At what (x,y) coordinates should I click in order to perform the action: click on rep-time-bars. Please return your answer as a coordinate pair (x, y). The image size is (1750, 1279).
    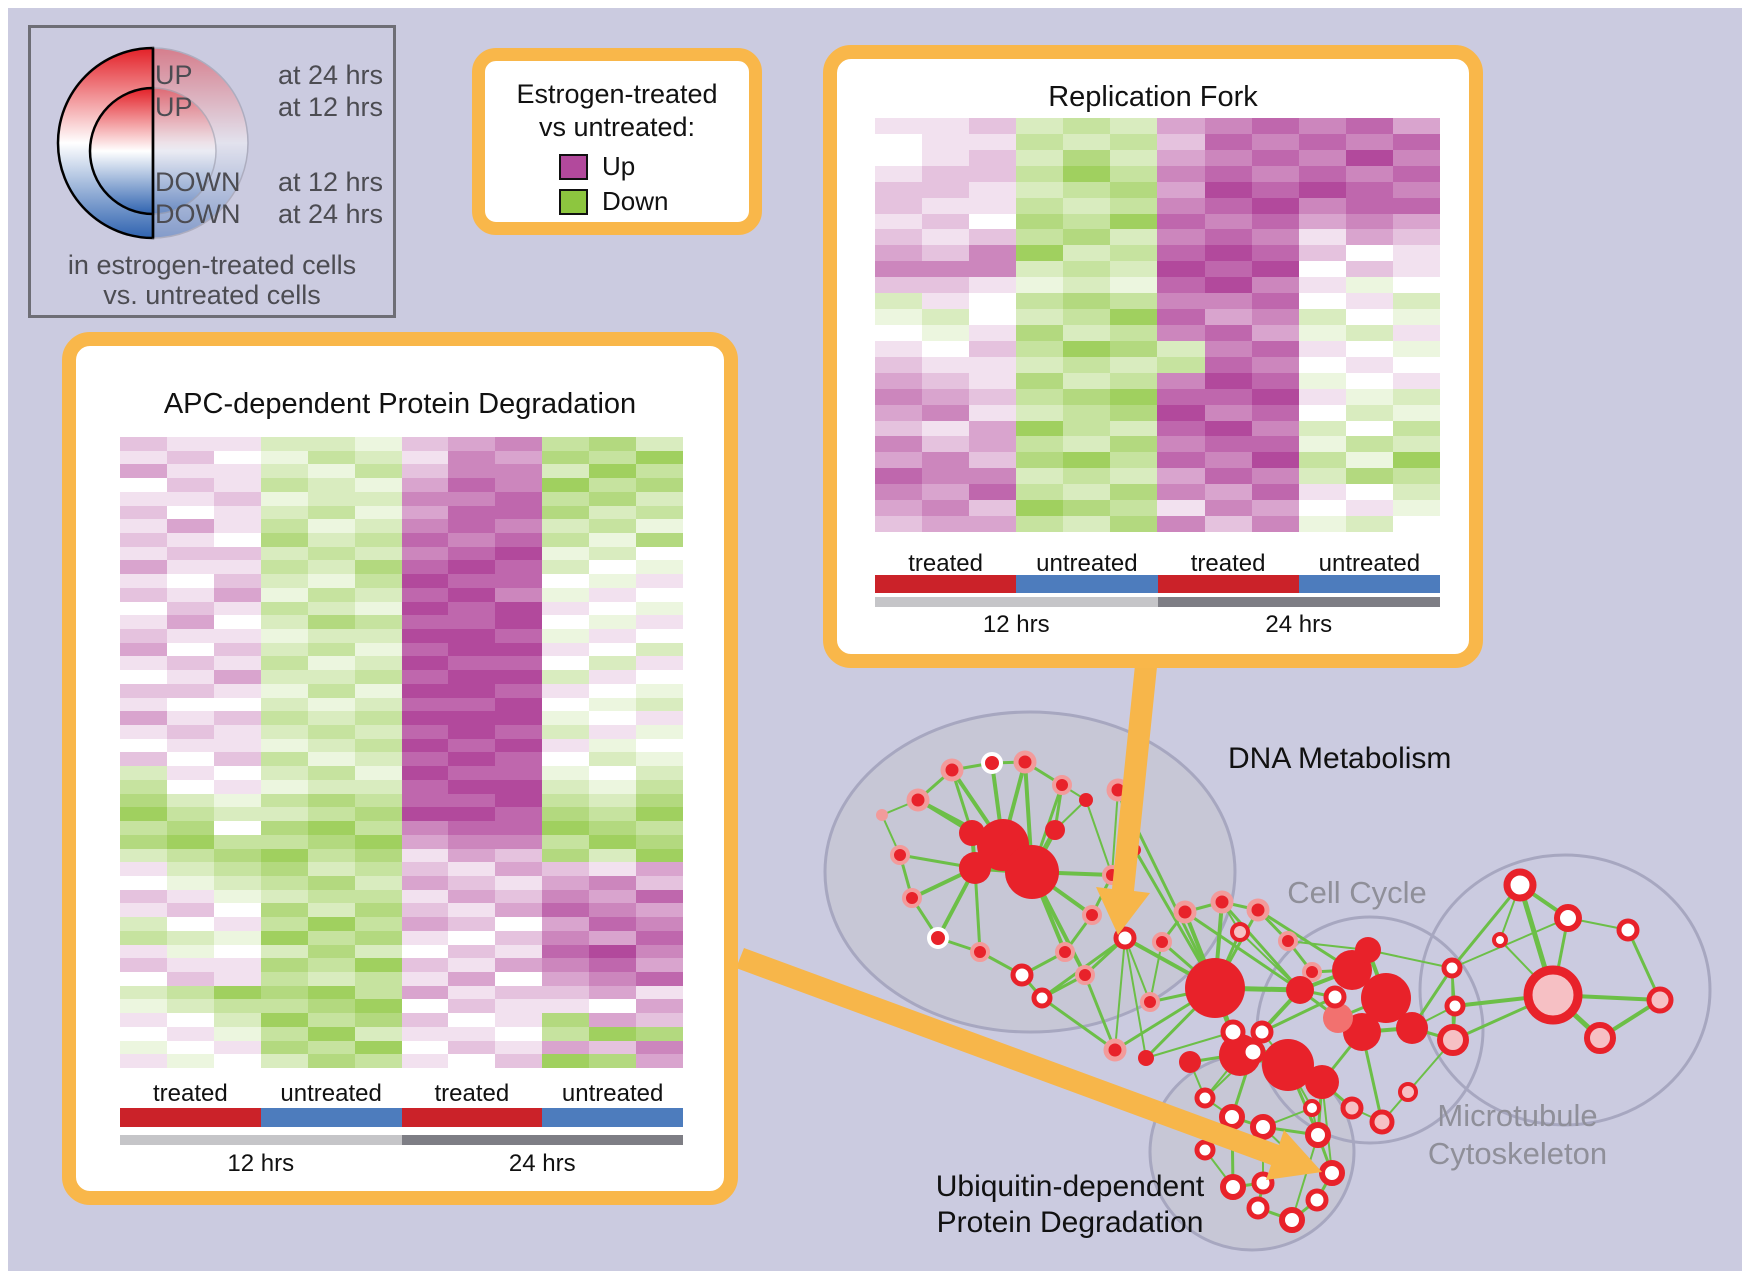
    Looking at the image, I should click on (1157, 602).